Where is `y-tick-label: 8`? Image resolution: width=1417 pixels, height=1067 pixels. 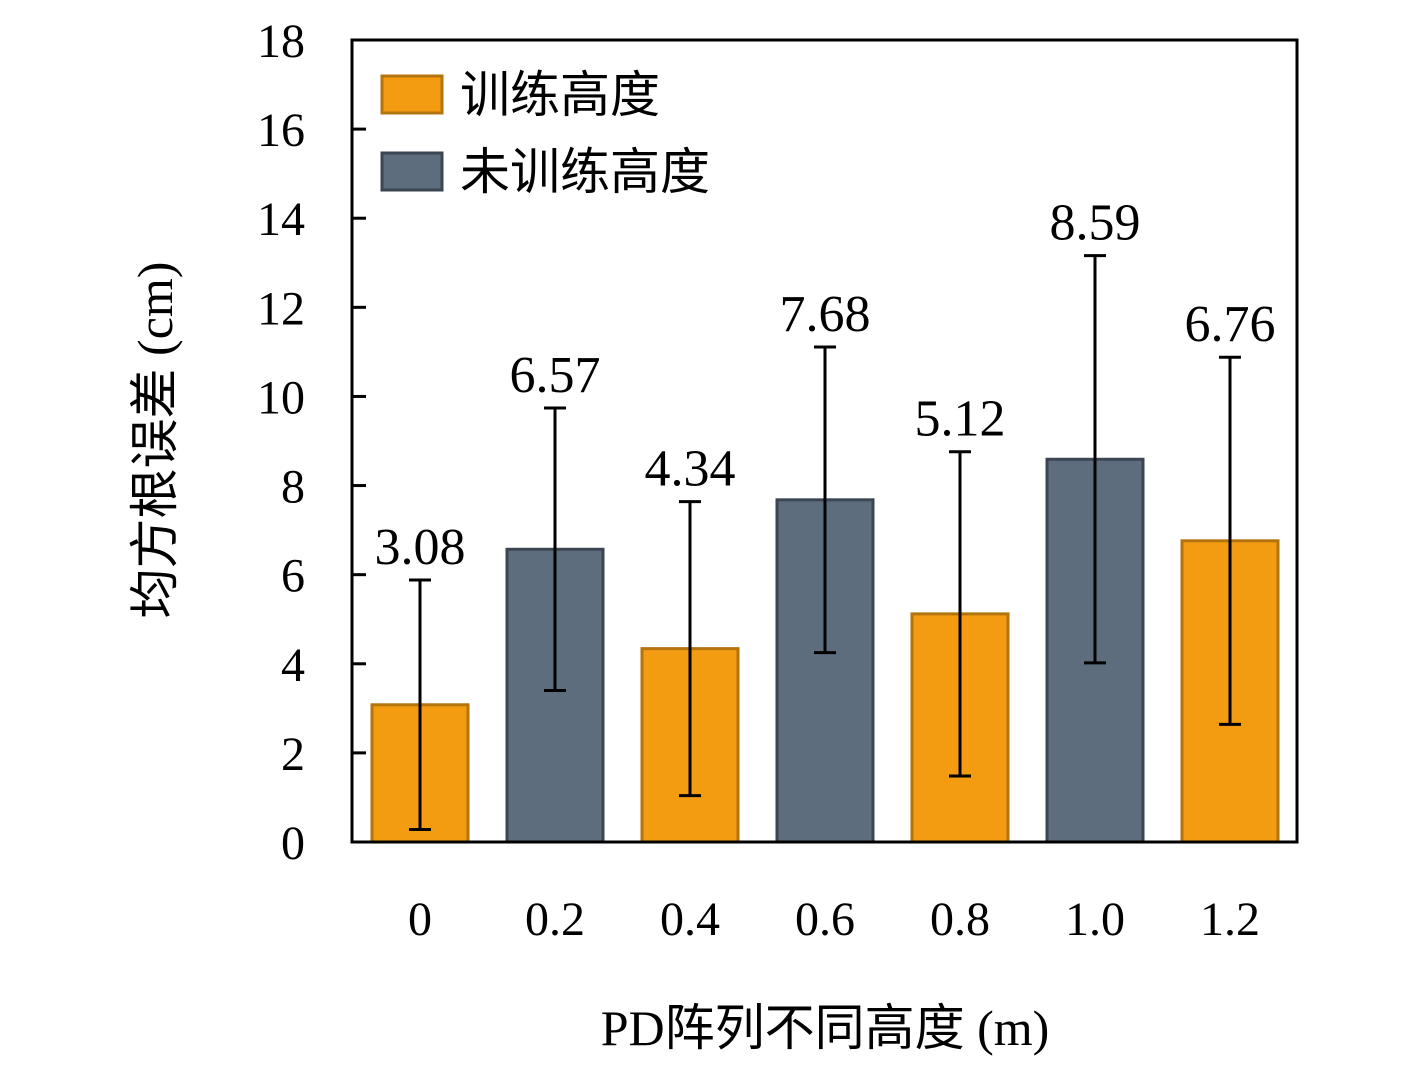 y-tick-label: 8 is located at coordinates (293, 487).